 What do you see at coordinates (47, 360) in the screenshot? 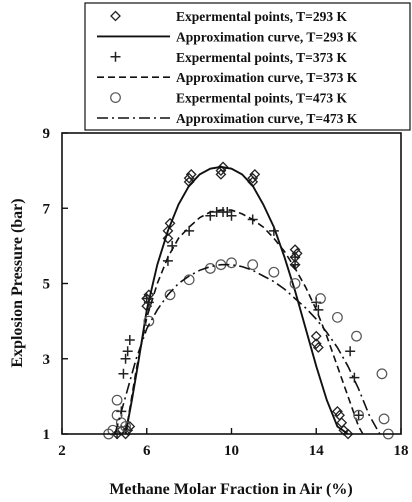
I see `y-tick-label: 3` at bounding box center [47, 360].